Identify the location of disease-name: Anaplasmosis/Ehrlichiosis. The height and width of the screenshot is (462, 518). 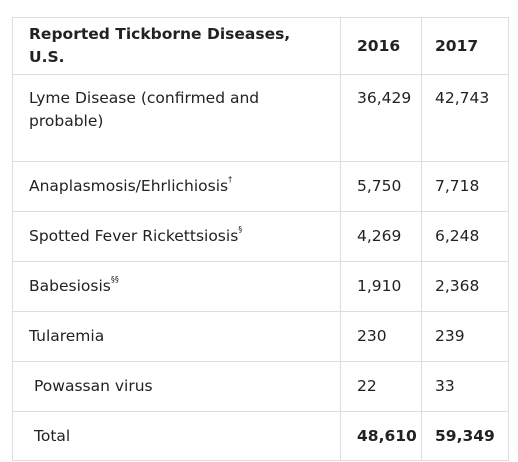
(129, 186).